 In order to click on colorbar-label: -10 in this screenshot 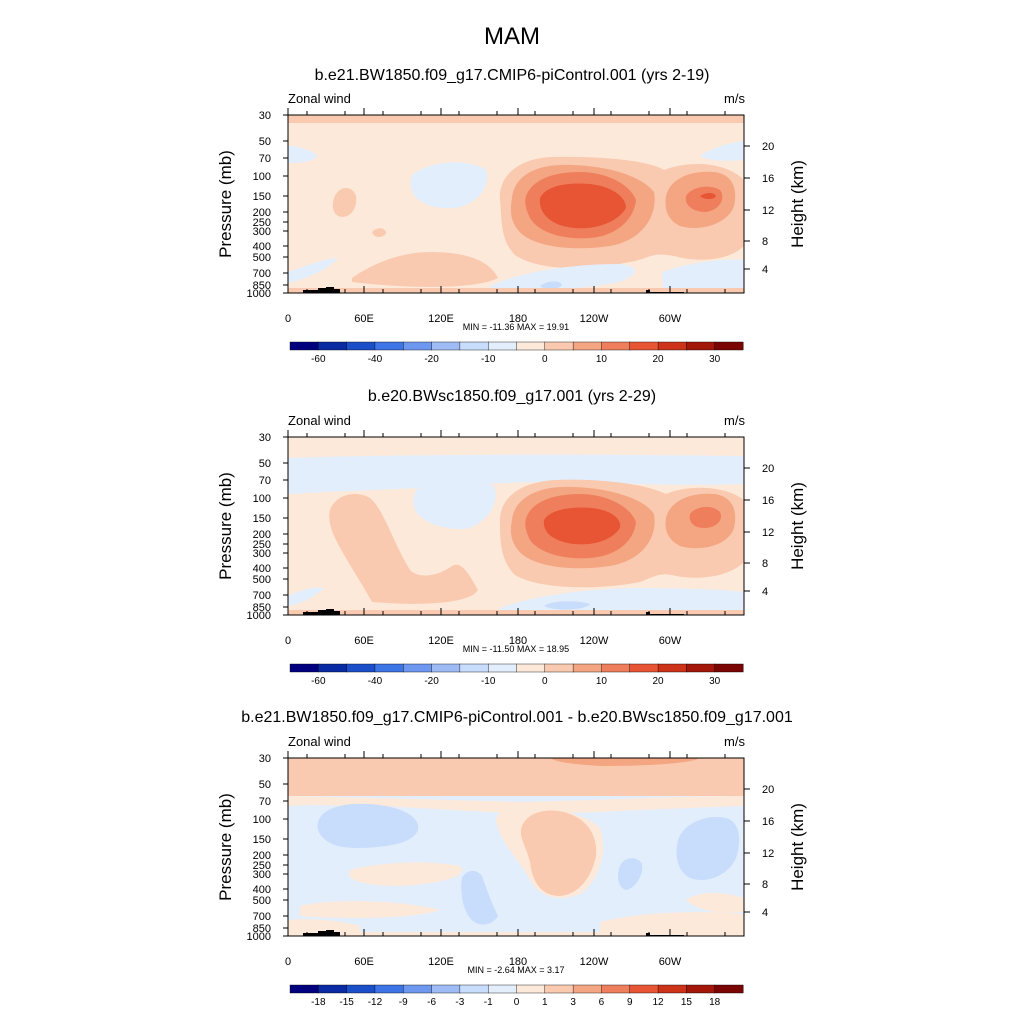, I will do `click(488, 359)`.